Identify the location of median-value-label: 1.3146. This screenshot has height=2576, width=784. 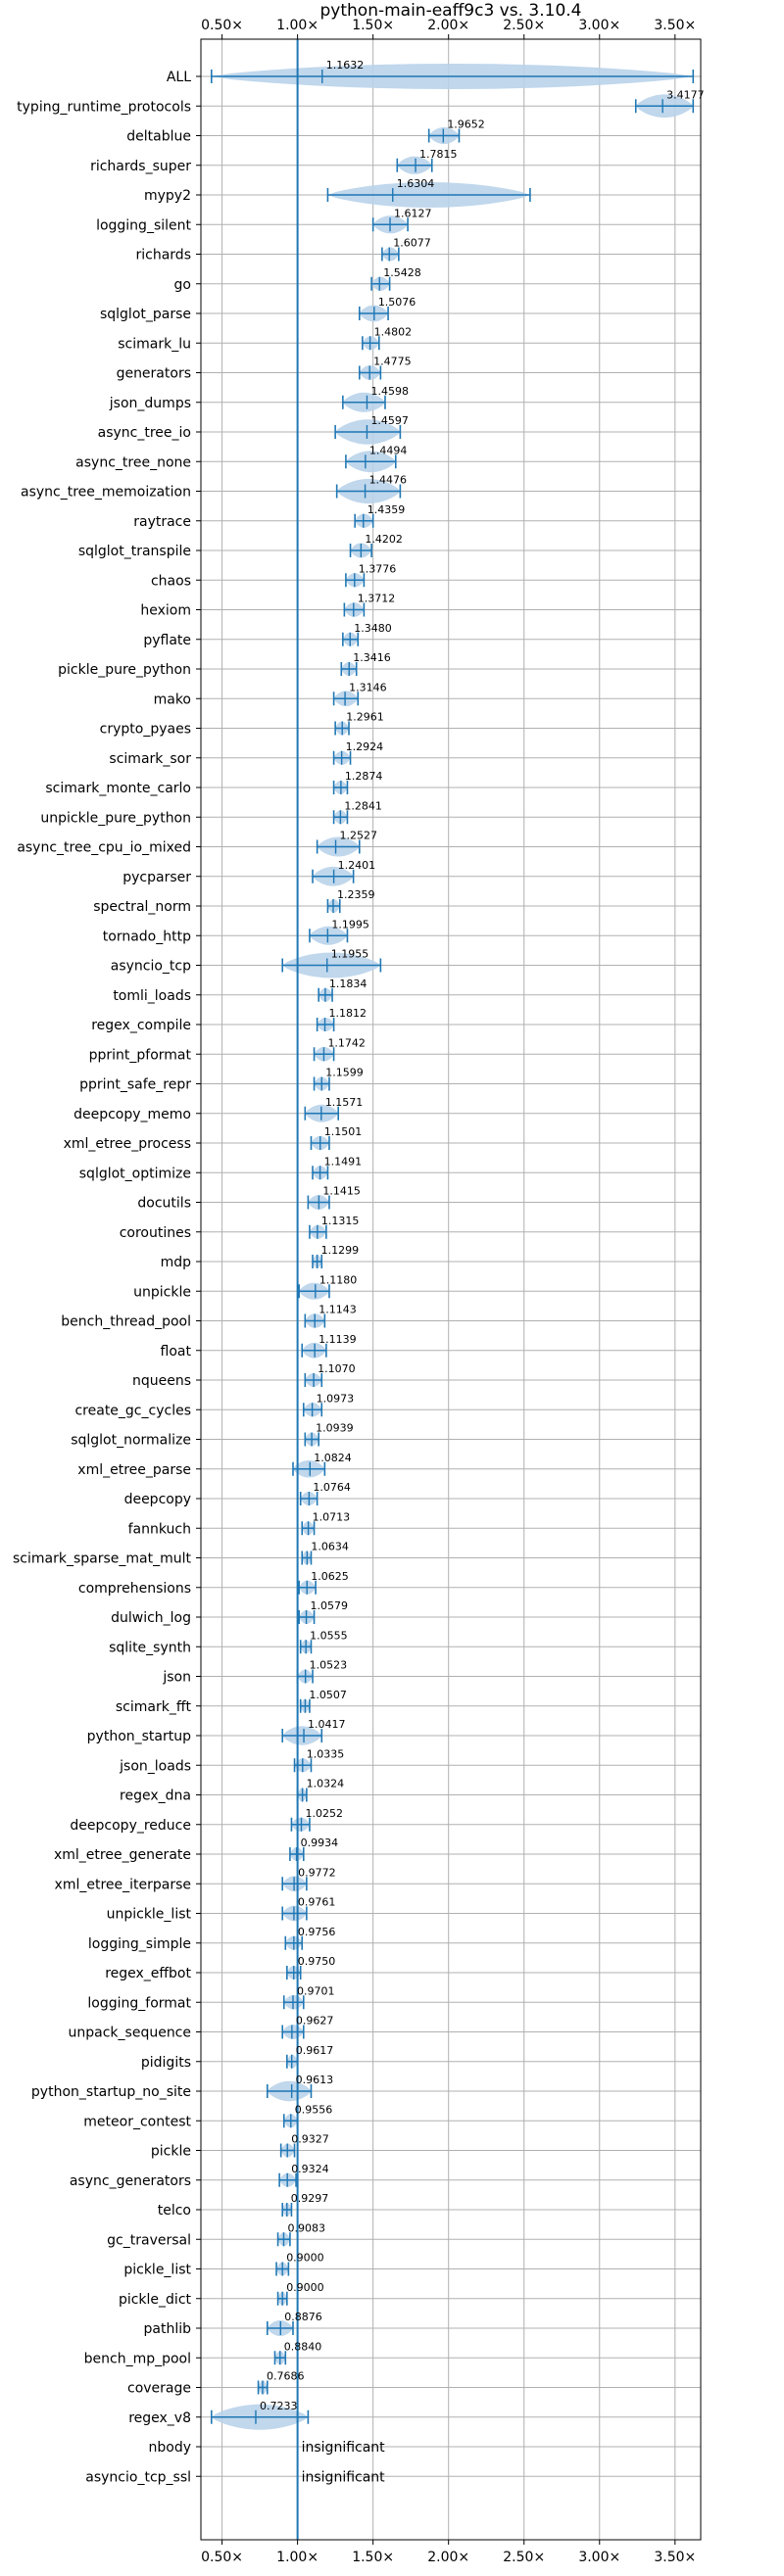
(368, 687).